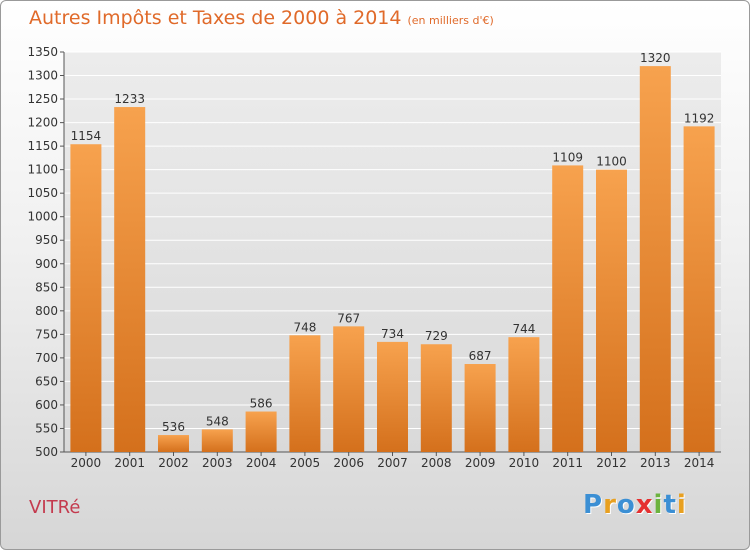 The image size is (750, 550). What do you see at coordinates (305, 393) in the screenshot?
I see `bar-2005` at bounding box center [305, 393].